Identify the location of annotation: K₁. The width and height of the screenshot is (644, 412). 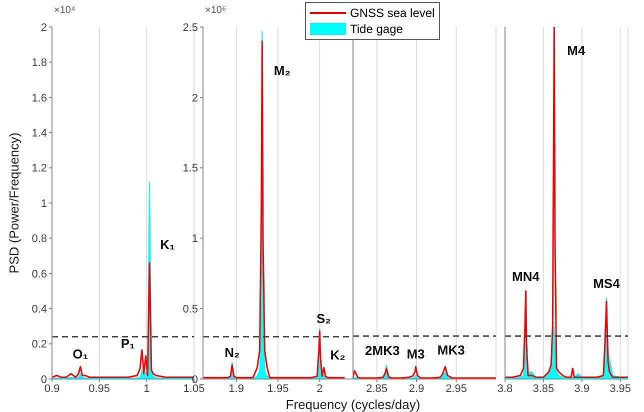
(167, 244).